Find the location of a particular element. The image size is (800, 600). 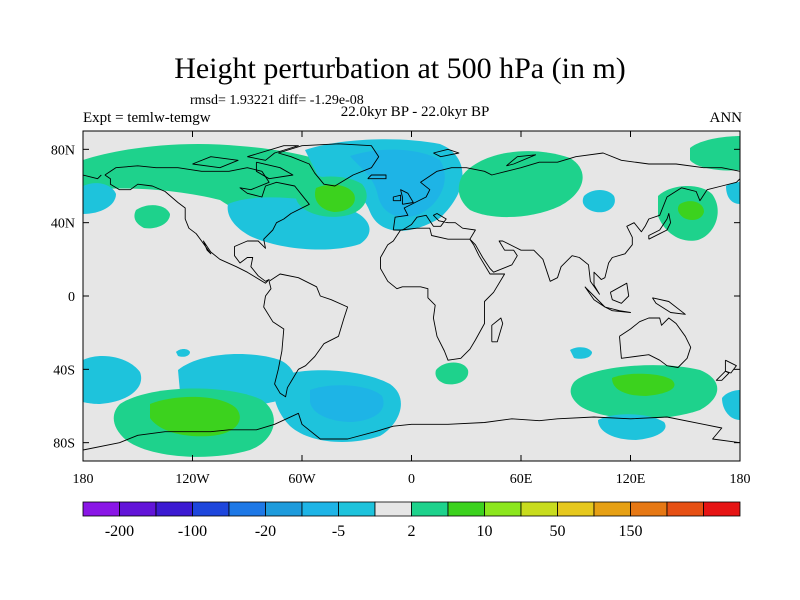

colorbar-label: 10 is located at coordinates (485, 531).